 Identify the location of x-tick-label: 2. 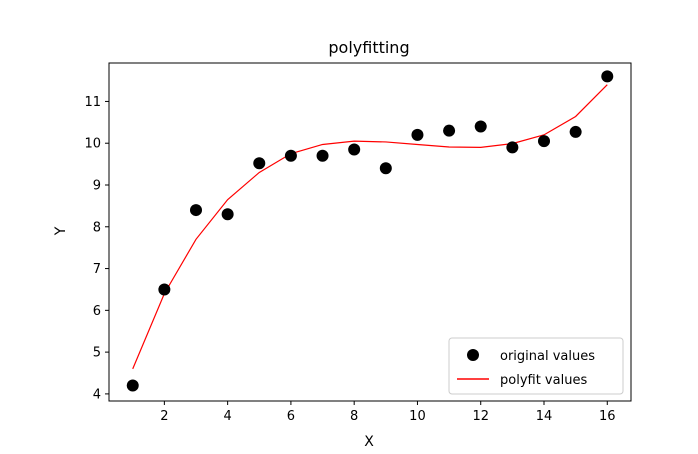
(164, 416).